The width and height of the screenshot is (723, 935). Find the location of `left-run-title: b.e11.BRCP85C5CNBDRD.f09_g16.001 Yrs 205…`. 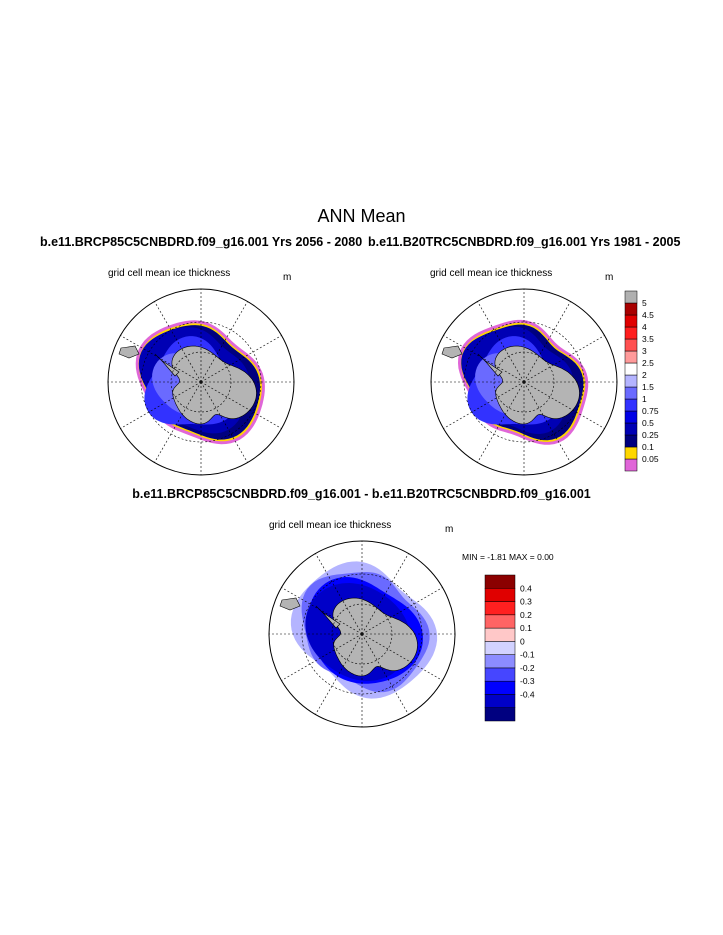

left-run-title: b.e11.BRCP85C5CNBDRD.f09_g16.001 Yrs 205… is located at coordinates (201, 242).